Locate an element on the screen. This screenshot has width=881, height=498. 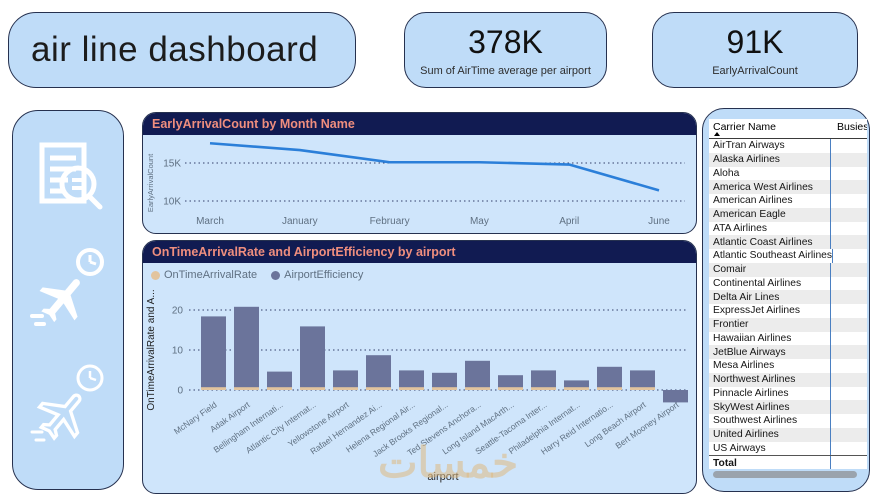
table-row: ExpressJet Airlines is located at coordinates (788, 311).